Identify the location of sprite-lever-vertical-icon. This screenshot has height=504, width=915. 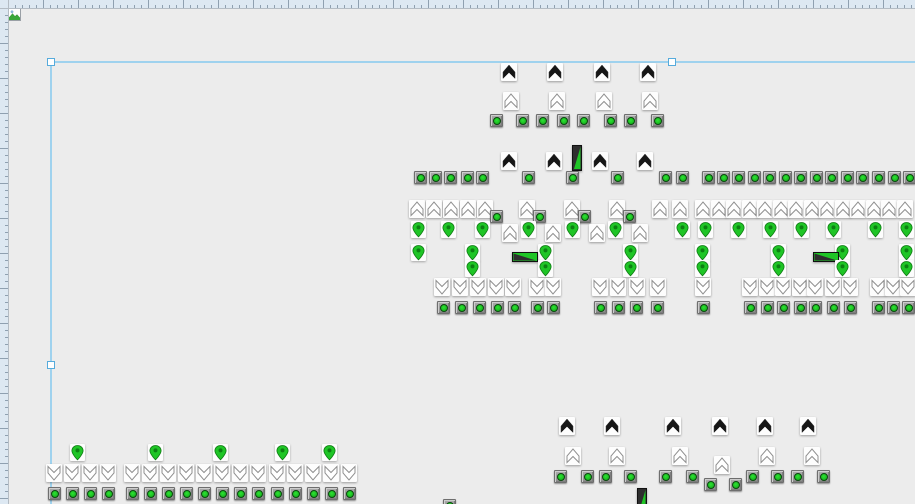
(642, 496).